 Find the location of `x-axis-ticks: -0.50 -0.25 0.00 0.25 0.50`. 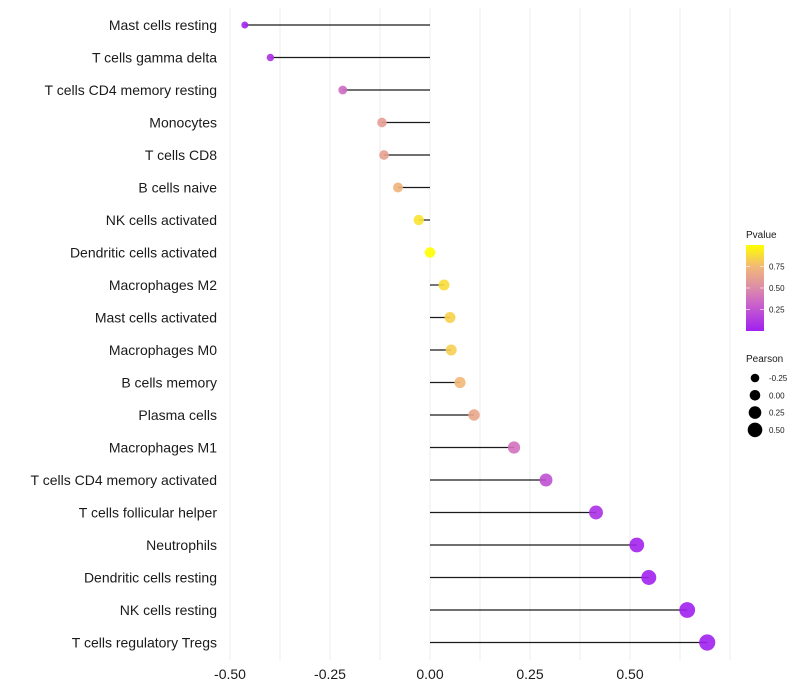

x-axis-ticks: -0.50 -0.25 0.00 0.25 0.50 is located at coordinates (429, 674).